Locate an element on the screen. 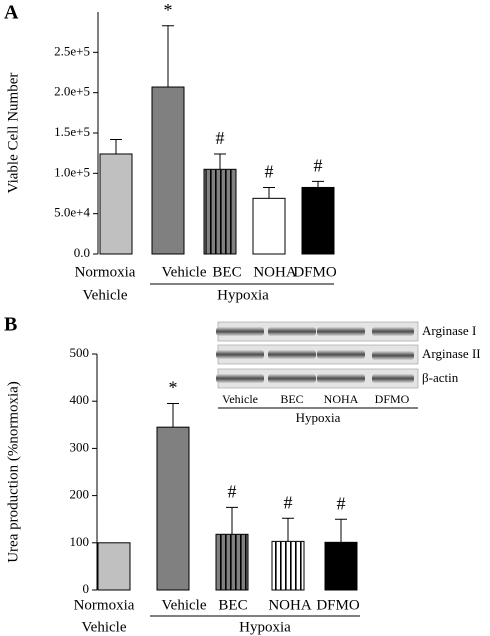 The height and width of the screenshot is (636, 490). y-tick-label: 1.0e+5 is located at coordinates (72, 171).